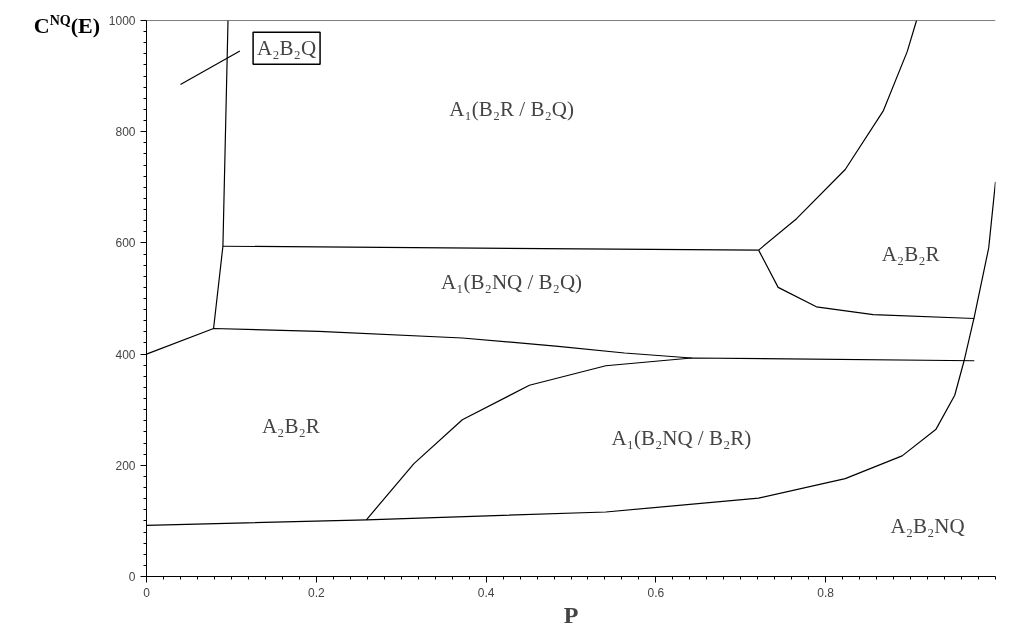  I want to click on x-tick-label: 0.8, so click(826, 592).